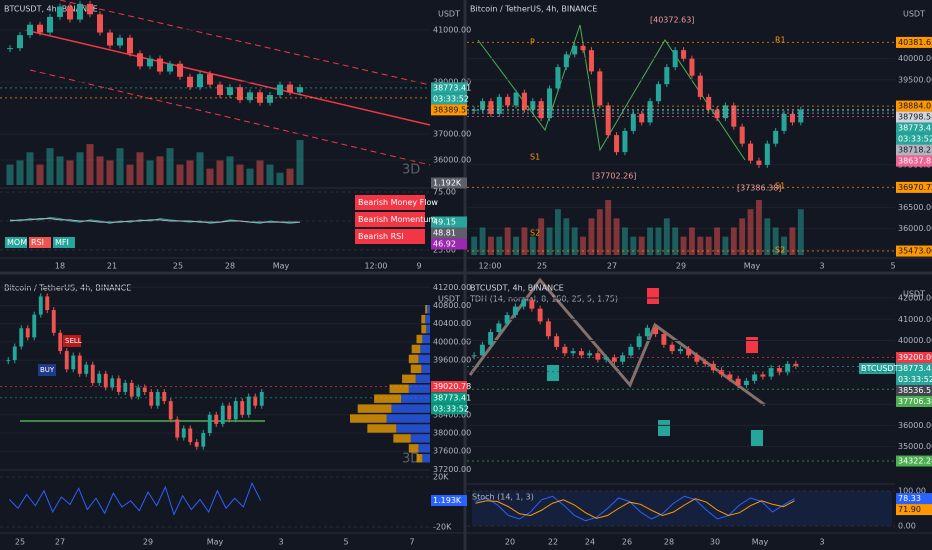  I want to click on x-tick-label: 27, so click(60, 542).